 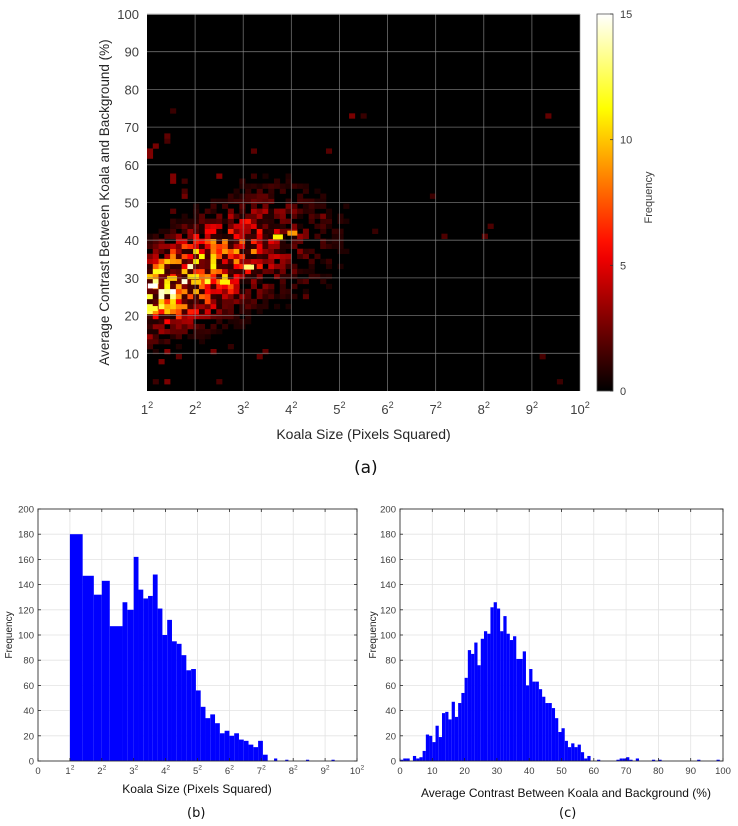 I want to click on colorbar-label: Frequency, so click(x=649, y=197).